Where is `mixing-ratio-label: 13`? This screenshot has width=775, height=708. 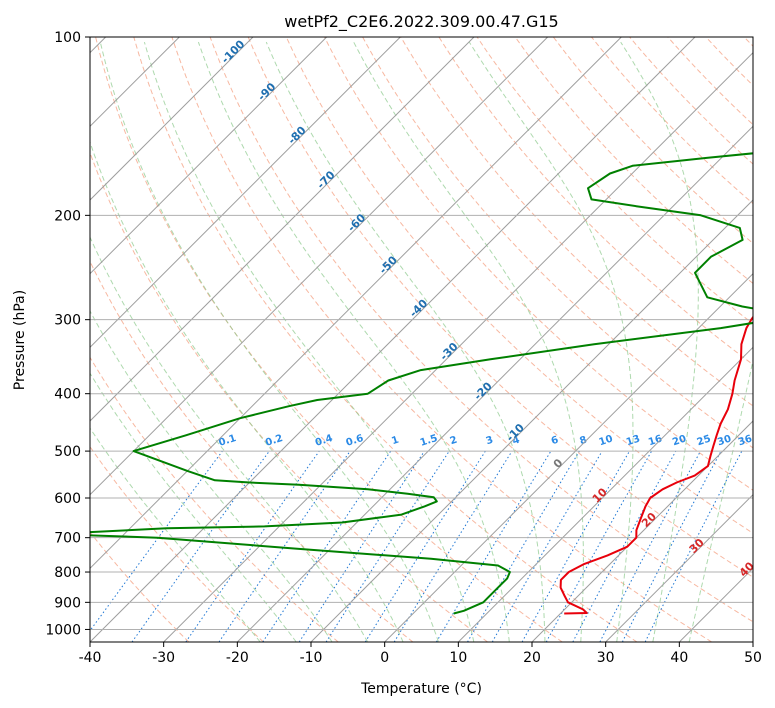
mixing-ratio-label: 13 is located at coordinates (633, 441).